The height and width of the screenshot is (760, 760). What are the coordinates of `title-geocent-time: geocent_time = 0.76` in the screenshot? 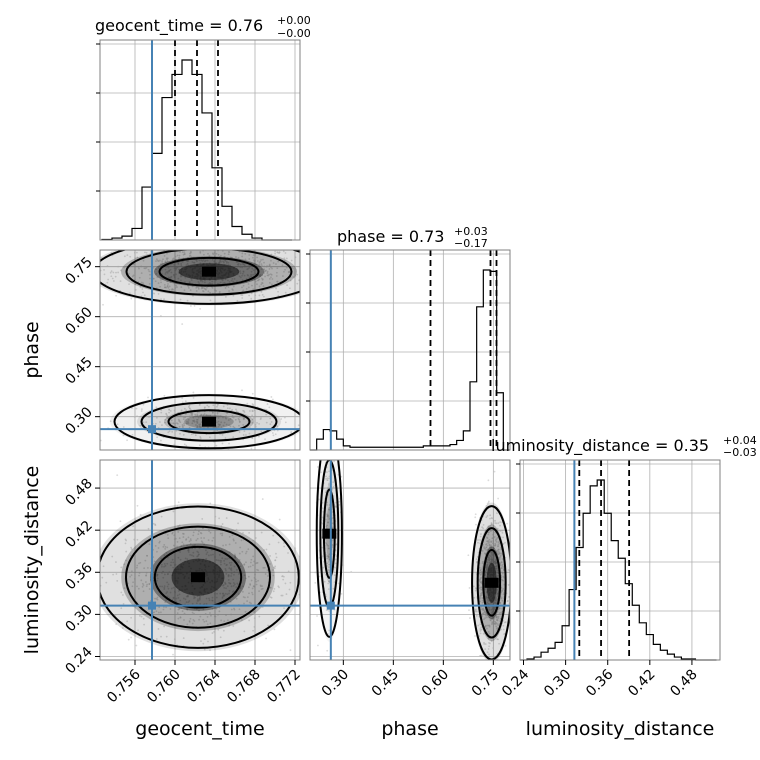 It's located at (179, 26).